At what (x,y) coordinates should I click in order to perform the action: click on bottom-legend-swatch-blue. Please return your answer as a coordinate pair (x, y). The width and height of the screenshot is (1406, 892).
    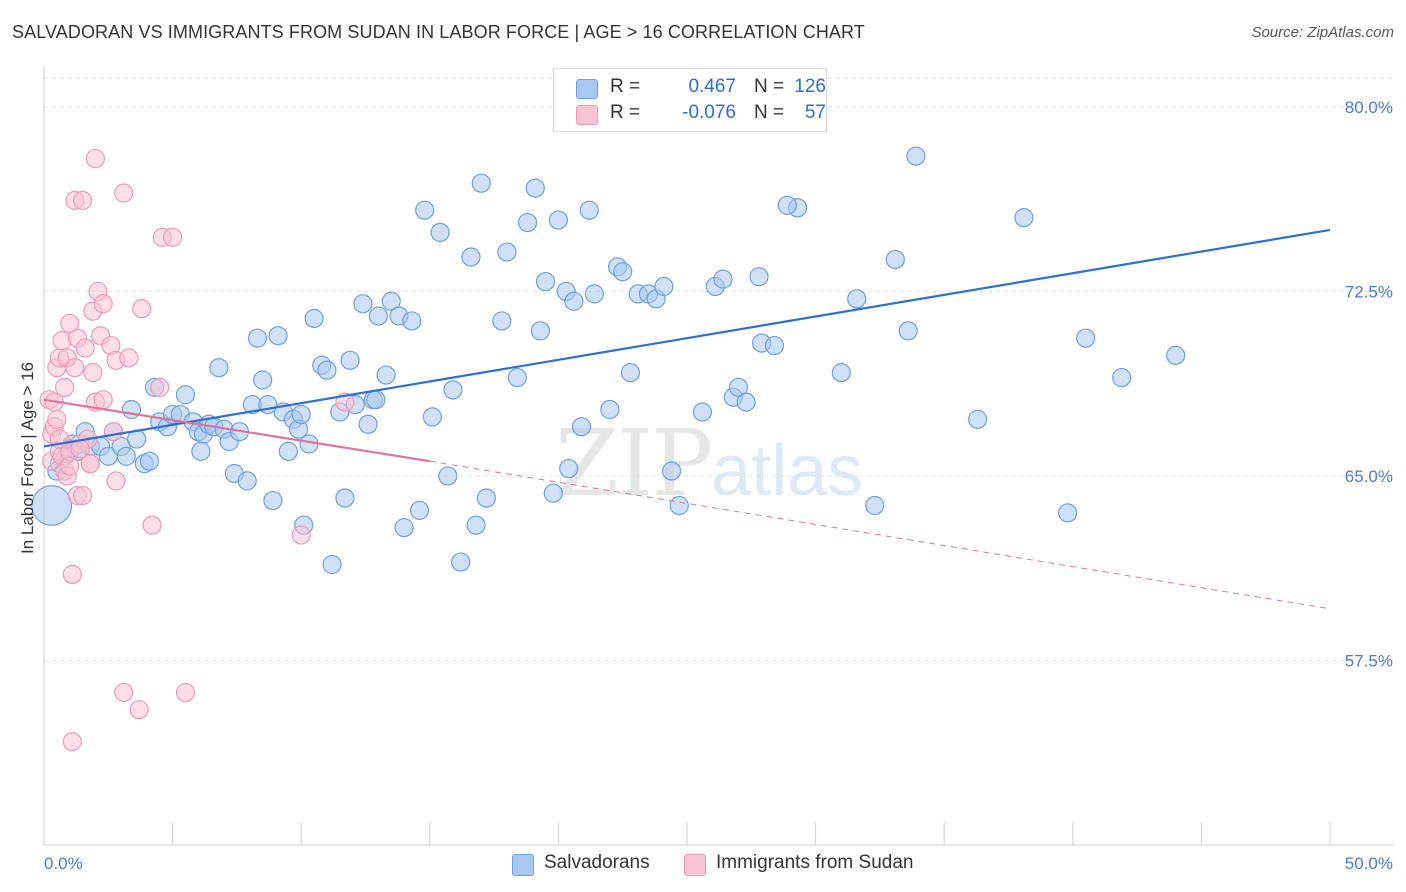
    Looking at the image, I should click on (523, 865).